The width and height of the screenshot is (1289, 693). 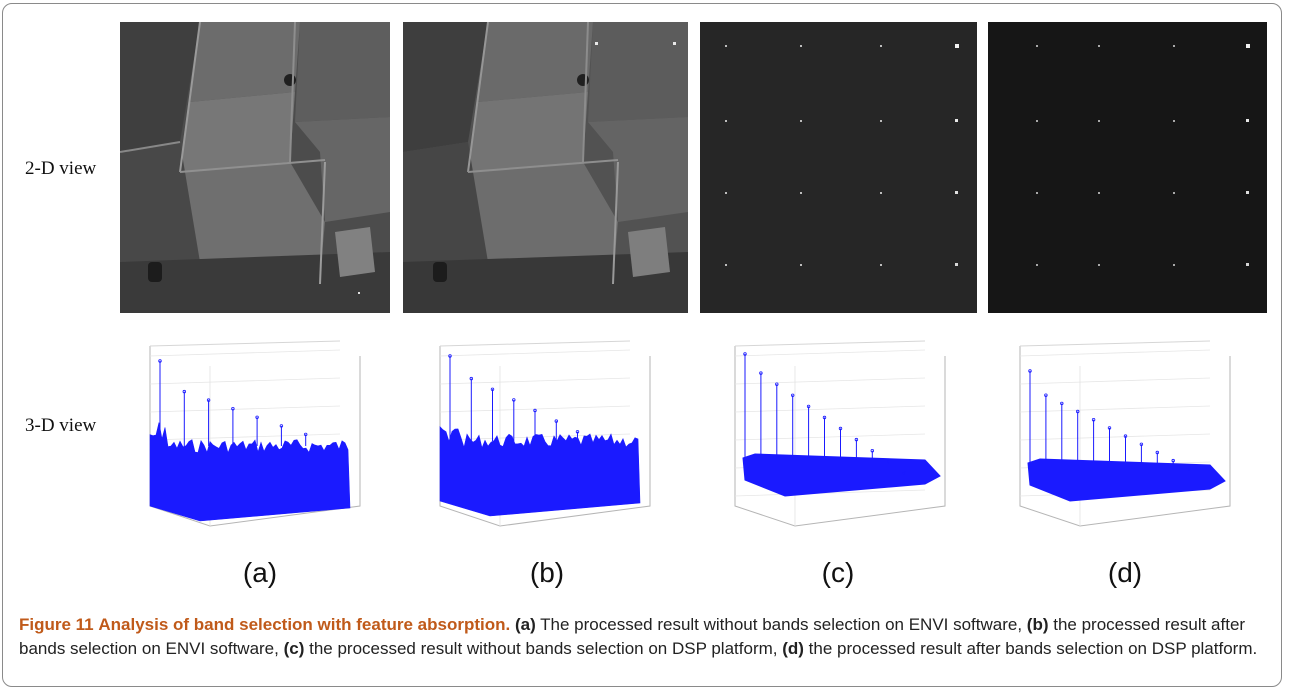 I want to click on plot-3d-d, so click(x=1125, y=436).